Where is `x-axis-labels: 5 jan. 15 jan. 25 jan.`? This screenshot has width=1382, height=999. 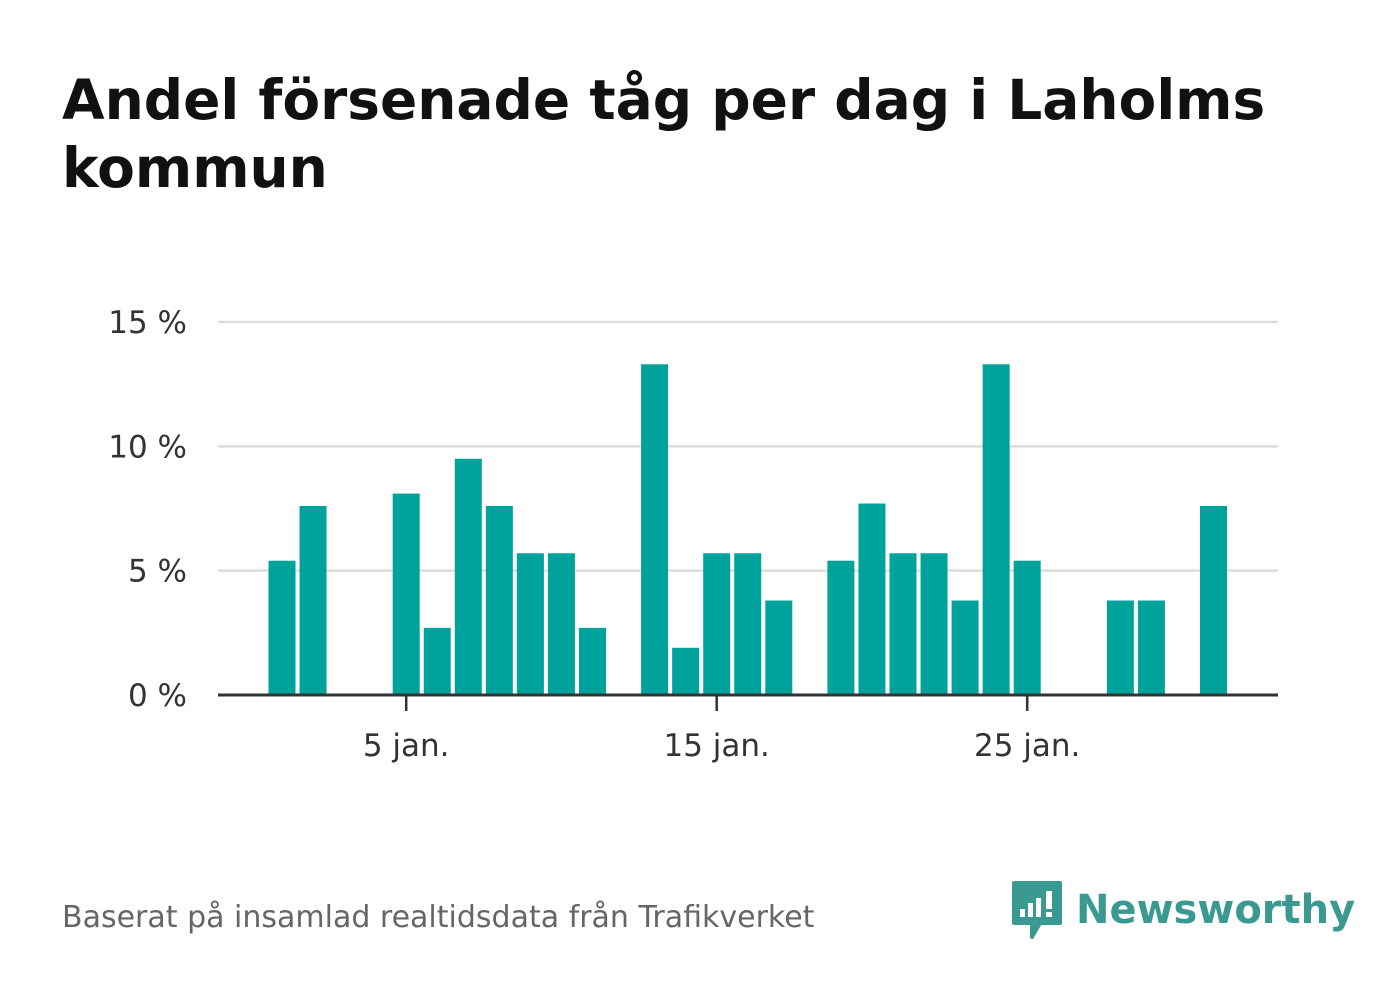 x-axis-labels: 5 jan. 15 jan. 25 jan. is located at coordinates (722, 746).